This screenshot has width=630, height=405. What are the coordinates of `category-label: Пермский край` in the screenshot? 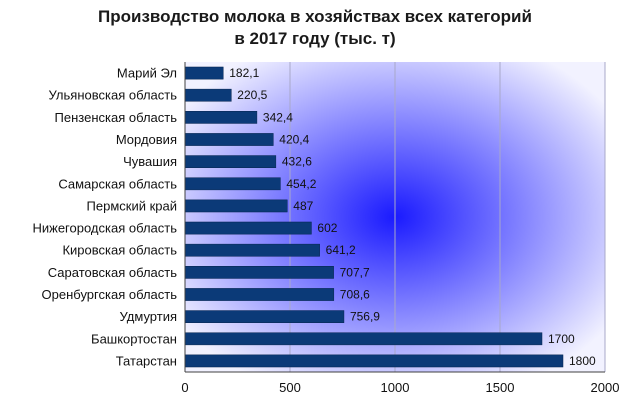 It's located at (132, 205).